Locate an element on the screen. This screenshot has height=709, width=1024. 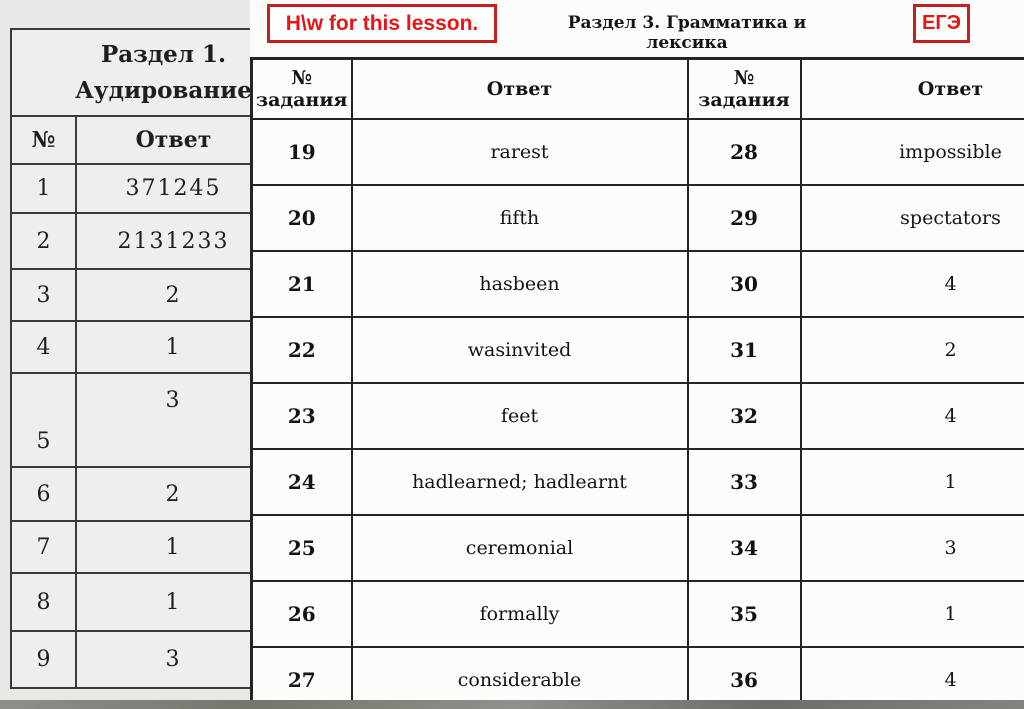
task-number-cell: 1 is located at coordinates (43, 188).